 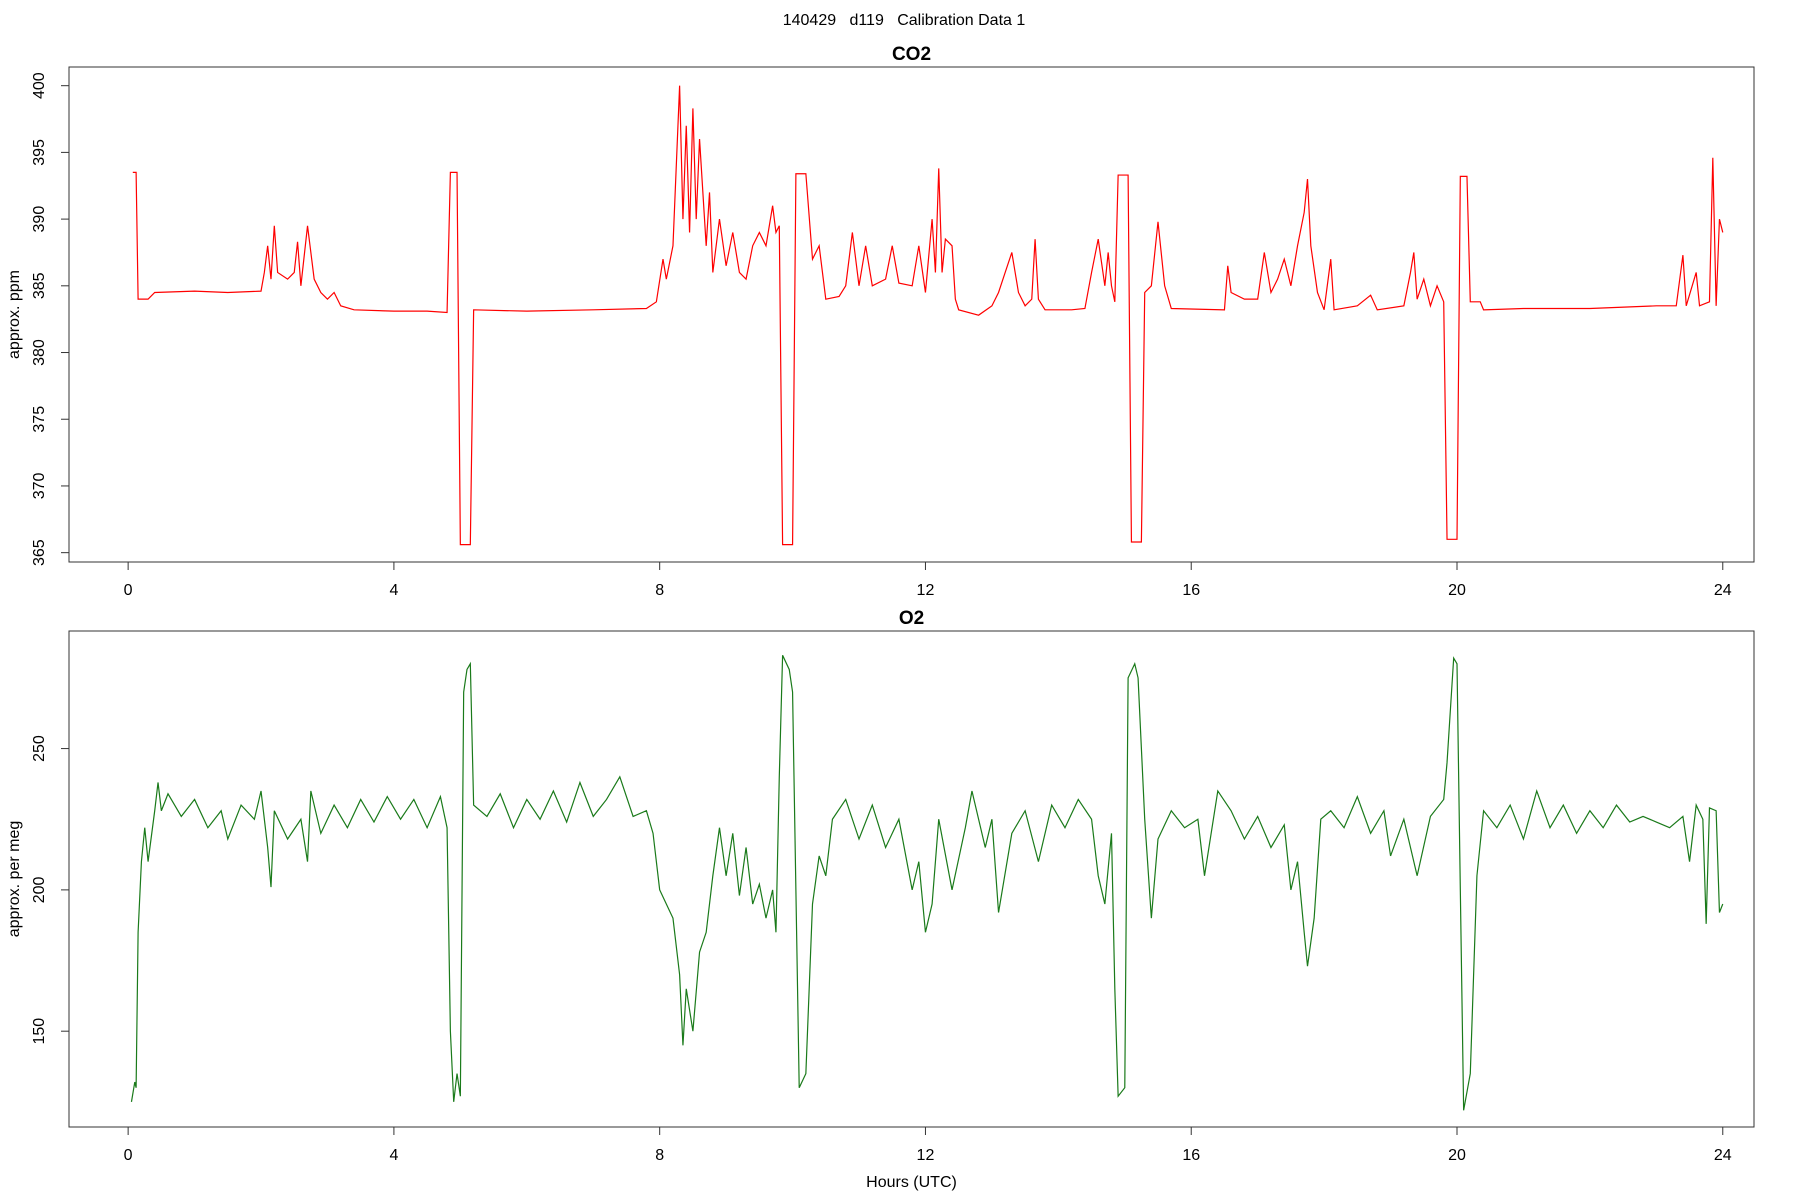 I want to click on chart-title: CO2, so click(x=911, y=54).